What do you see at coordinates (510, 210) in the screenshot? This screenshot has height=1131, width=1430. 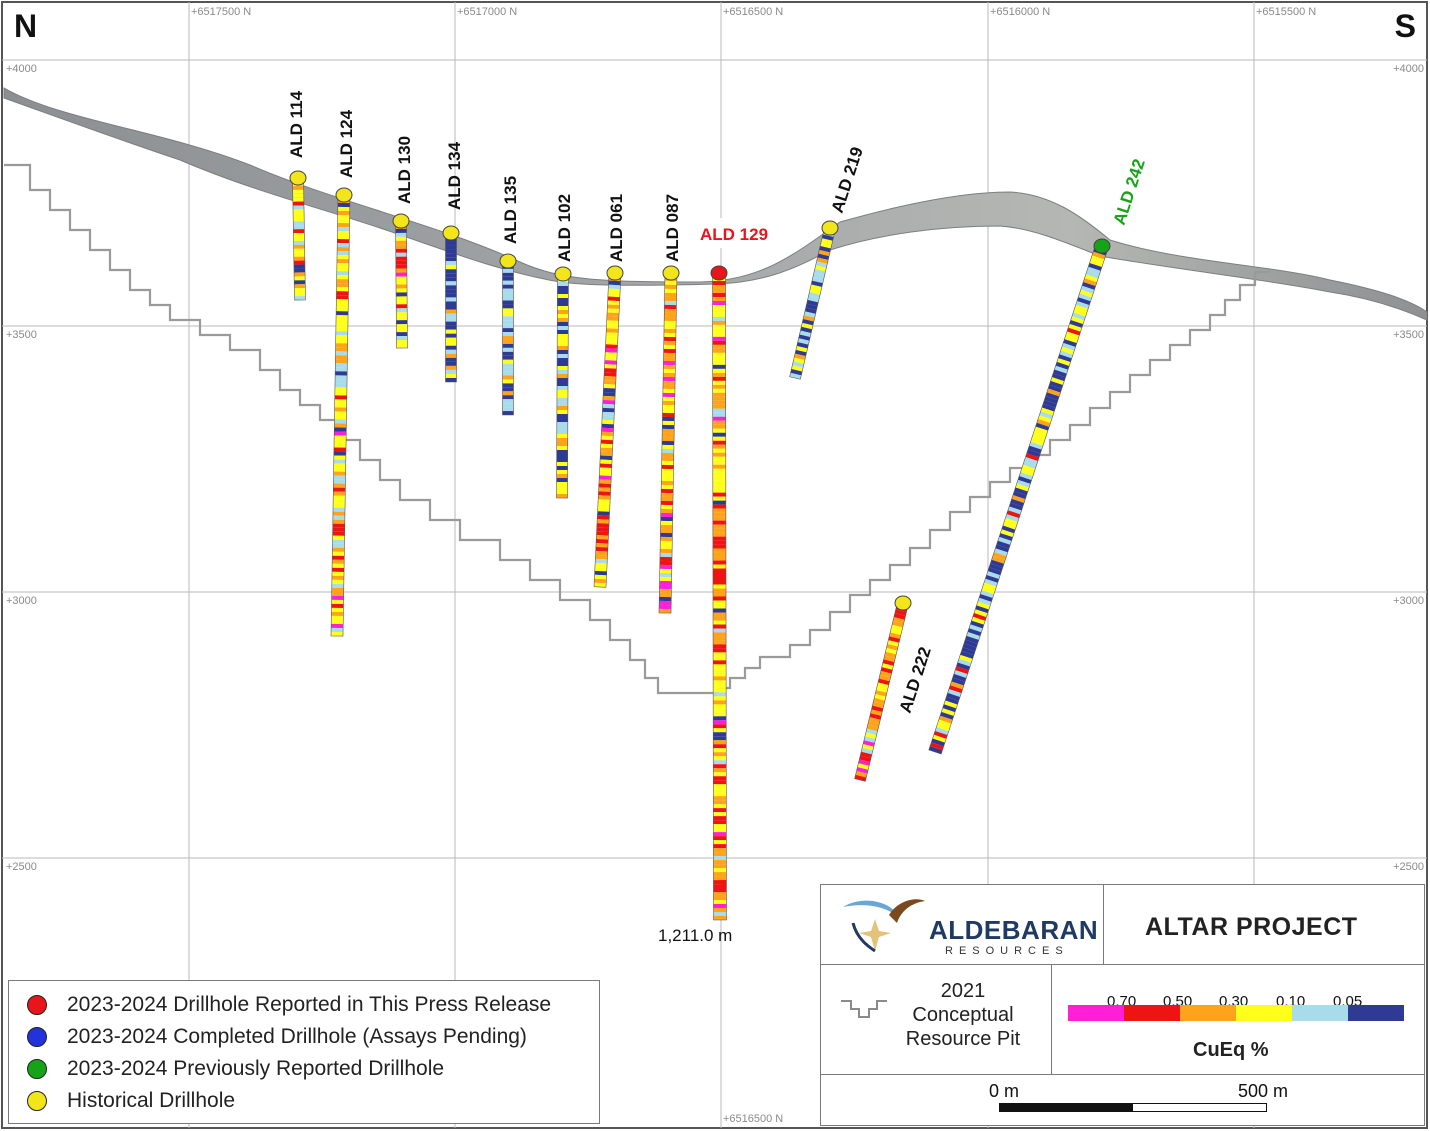 I see `drillhole-label: ALD 135` at bounding box center [510, 210].